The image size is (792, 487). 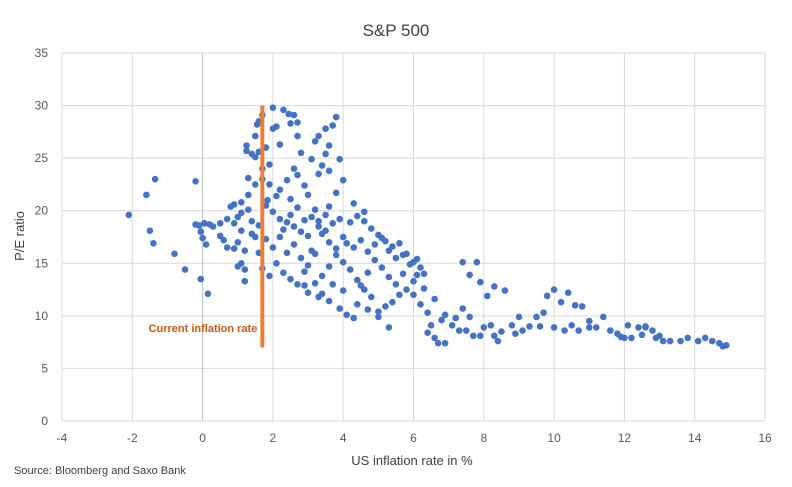 I want to click on y-axis-label: P/E ratio, so click(x=19, y=236).